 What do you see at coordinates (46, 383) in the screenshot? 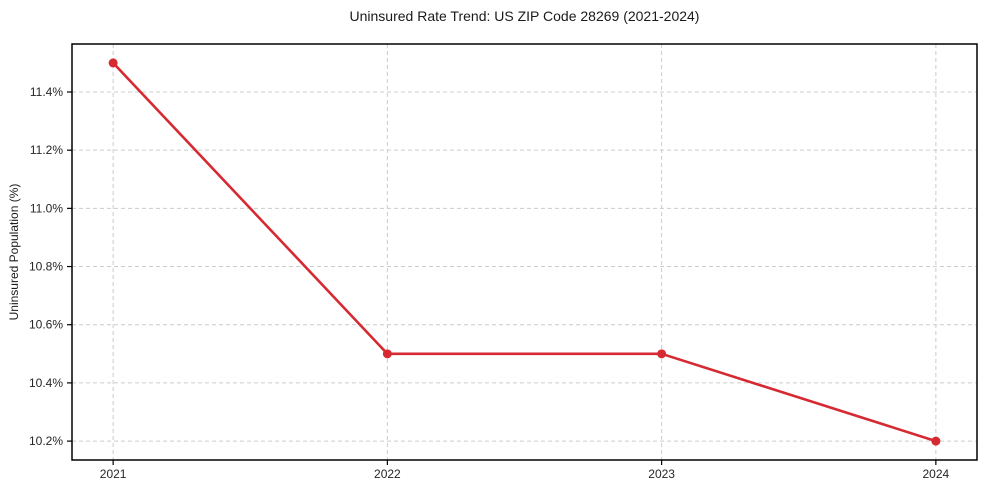
I see `y-tick-label: 10.4%` at bounding box center [46, 383].